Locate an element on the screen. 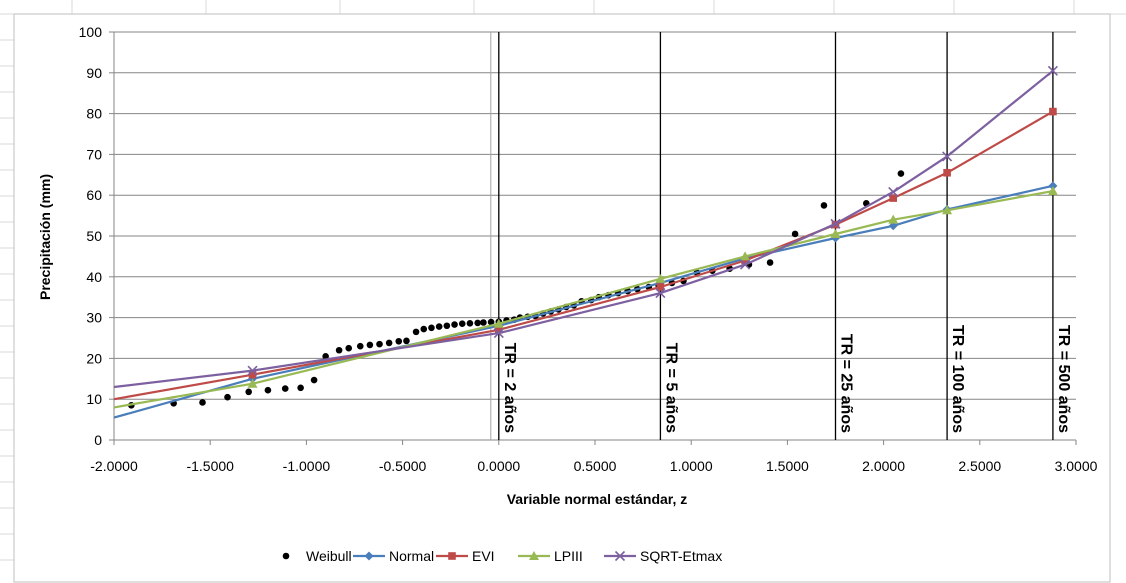  legend-marker-normal is located at coordinates (369, 556).